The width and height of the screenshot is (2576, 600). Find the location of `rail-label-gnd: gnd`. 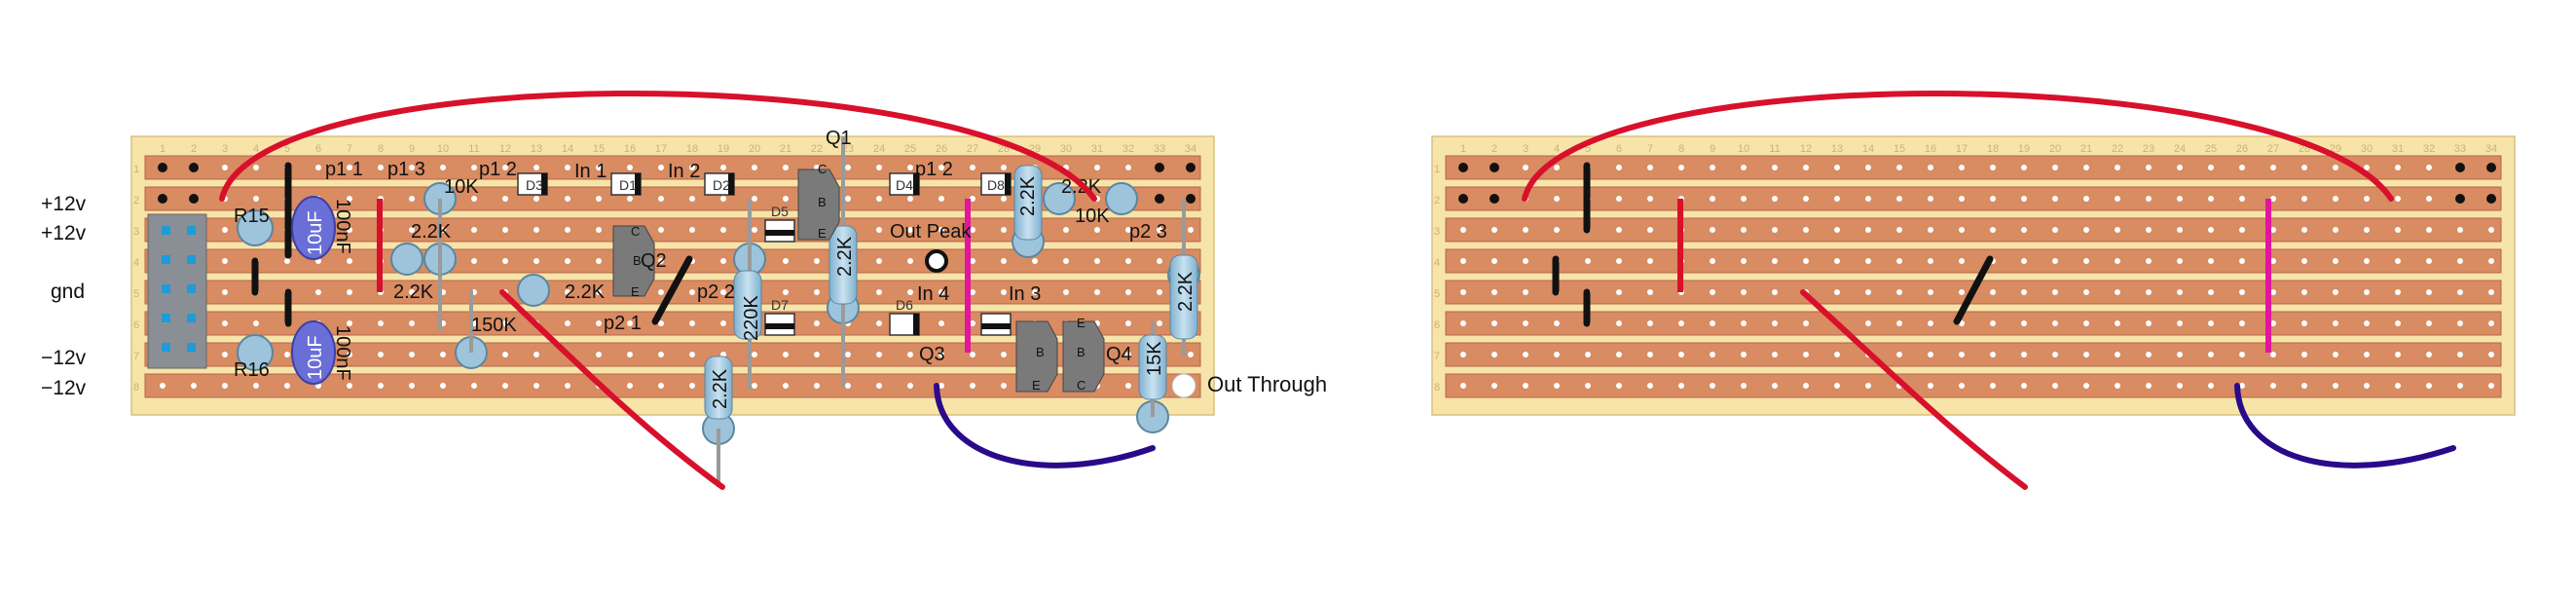

rail-label-gnd: gnd is located at coordinates (68, 292).